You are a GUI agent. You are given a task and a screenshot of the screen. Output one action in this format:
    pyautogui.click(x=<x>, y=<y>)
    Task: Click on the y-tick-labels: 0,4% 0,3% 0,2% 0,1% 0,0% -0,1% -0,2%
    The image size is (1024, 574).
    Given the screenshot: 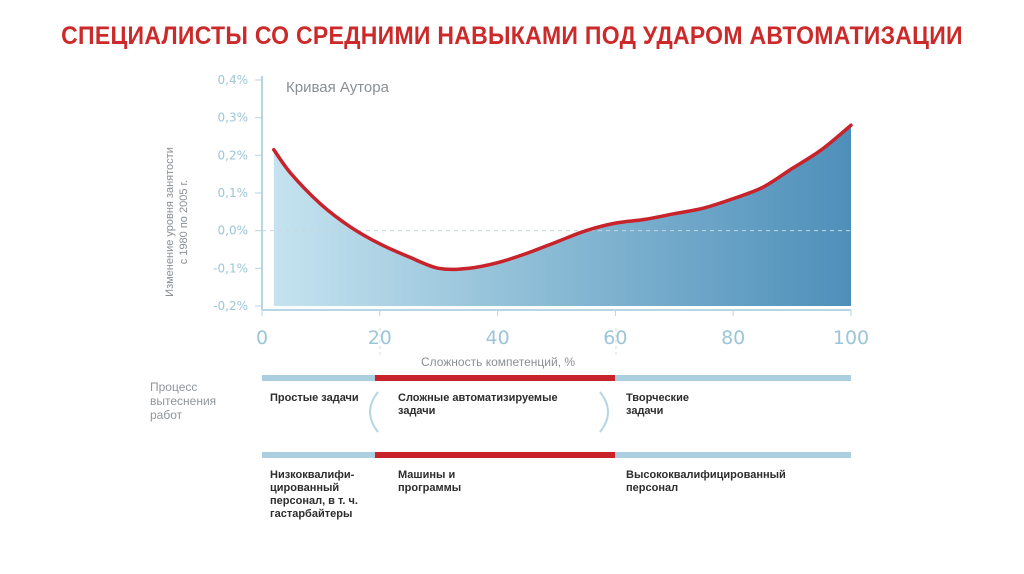 What is the action you would take?
    pyautogui.click(x=237, y=193)
    